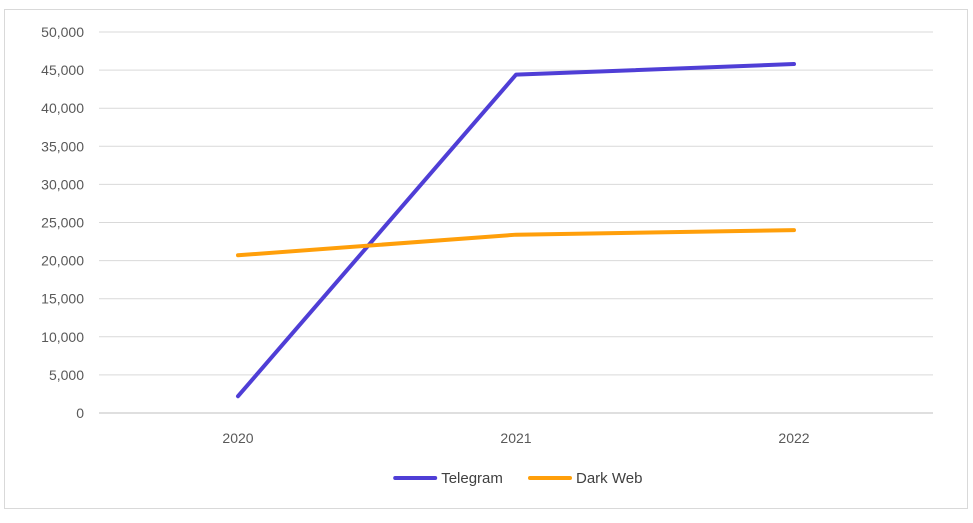 The height and width of the screenshot is (523, 973). Describe the element at coordinates (609, 478) in the screenshot. I see `legend-label: Dark Web` at that location.